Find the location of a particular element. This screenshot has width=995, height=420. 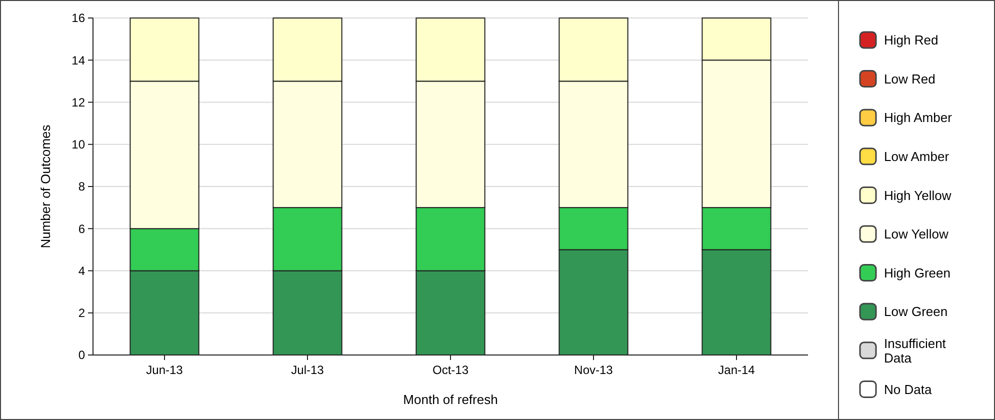

y-tick-label: 16 is located at coordinates (79, 18).